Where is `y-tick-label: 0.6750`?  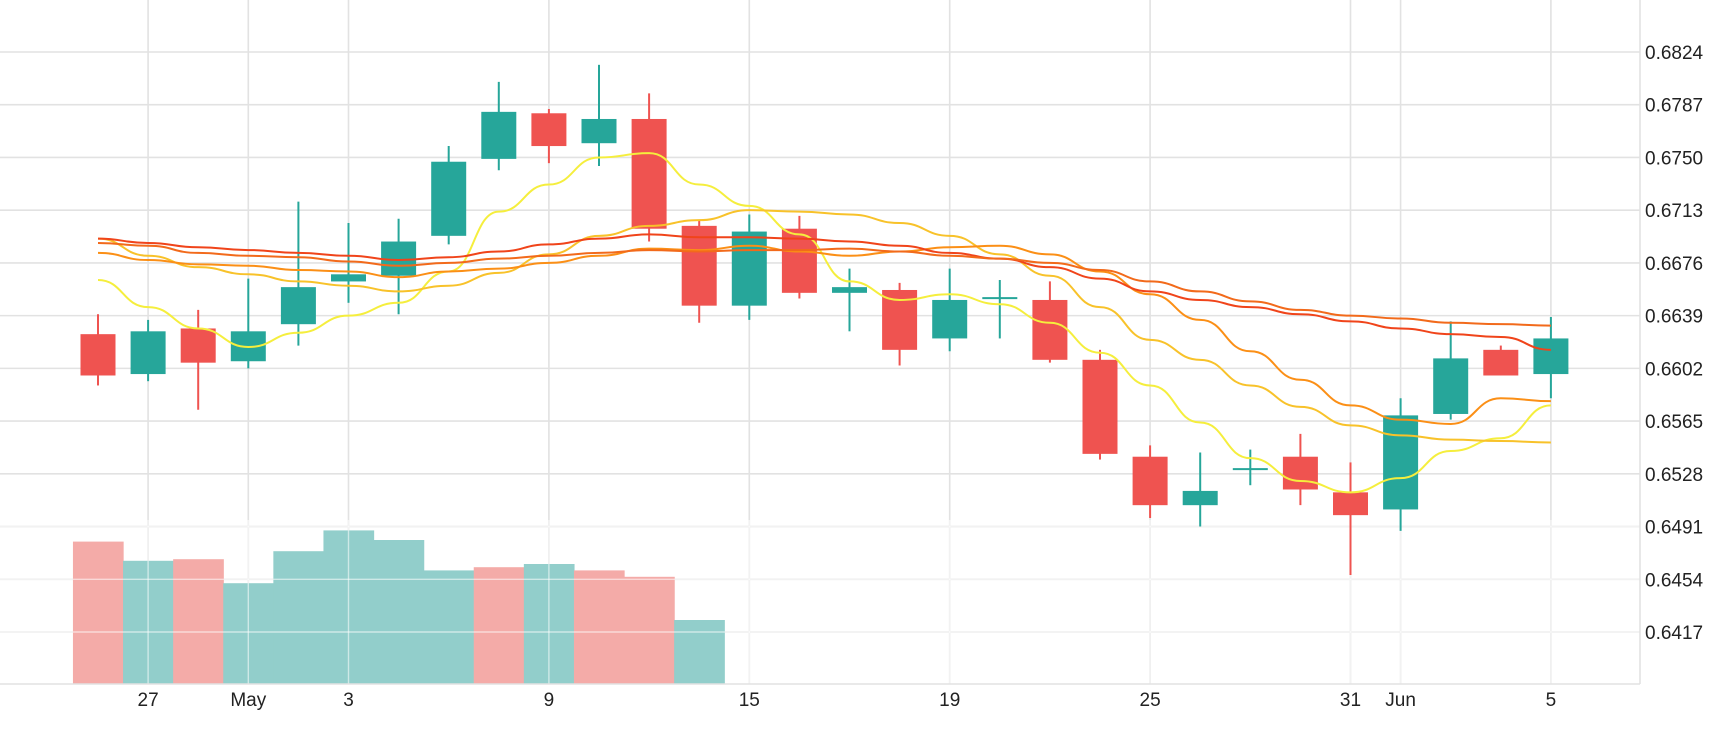 y-tick-label: 0.6750 is located at coordinates (1674, 158).